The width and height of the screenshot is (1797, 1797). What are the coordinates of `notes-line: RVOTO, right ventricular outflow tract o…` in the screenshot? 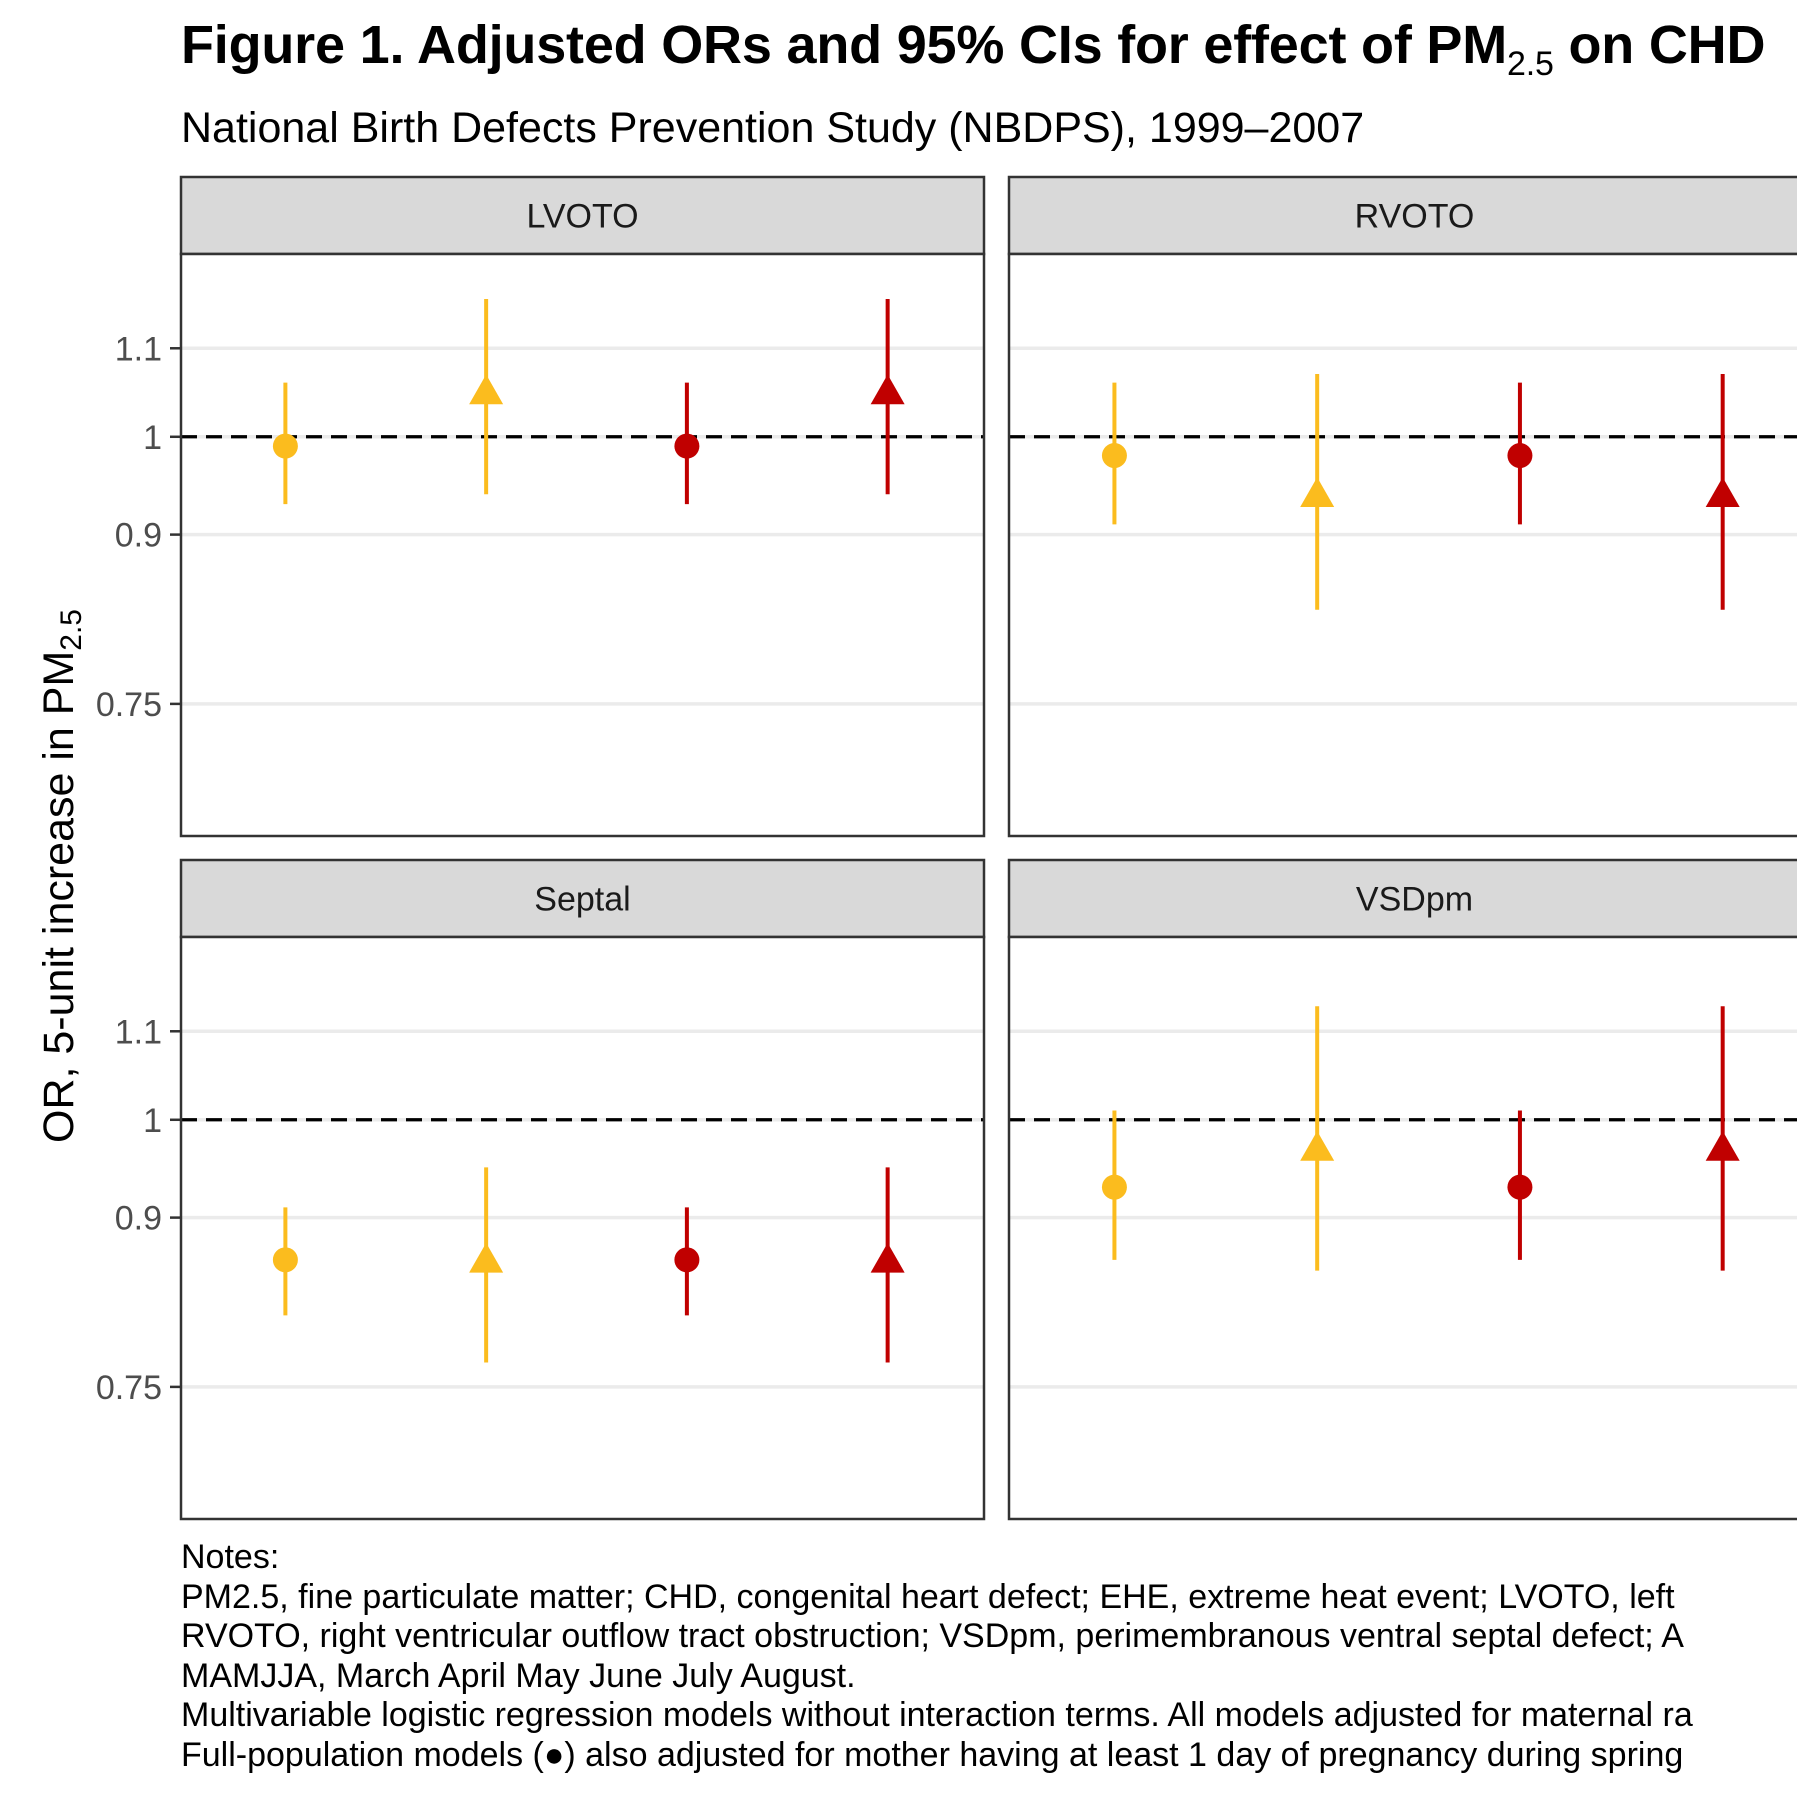 It's located at (932, 1636).